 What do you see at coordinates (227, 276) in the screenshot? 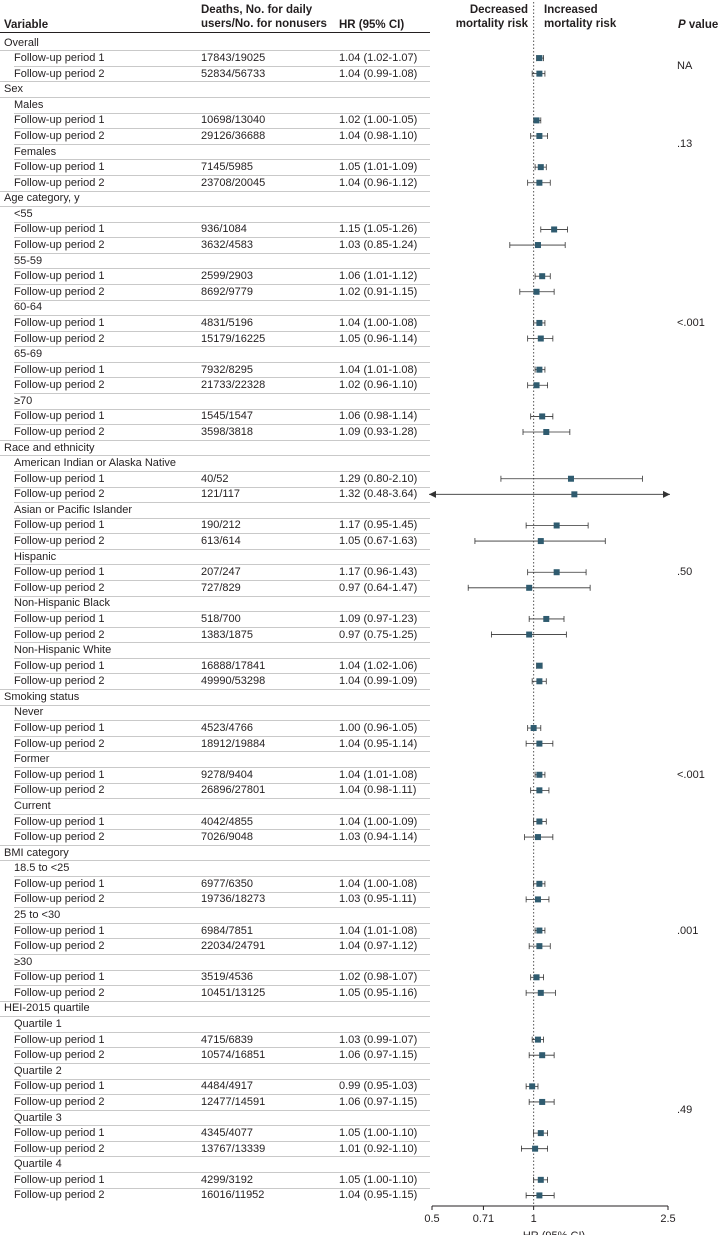
I see `row-deaths: 2599/2903` at bounding box center [227, 276].